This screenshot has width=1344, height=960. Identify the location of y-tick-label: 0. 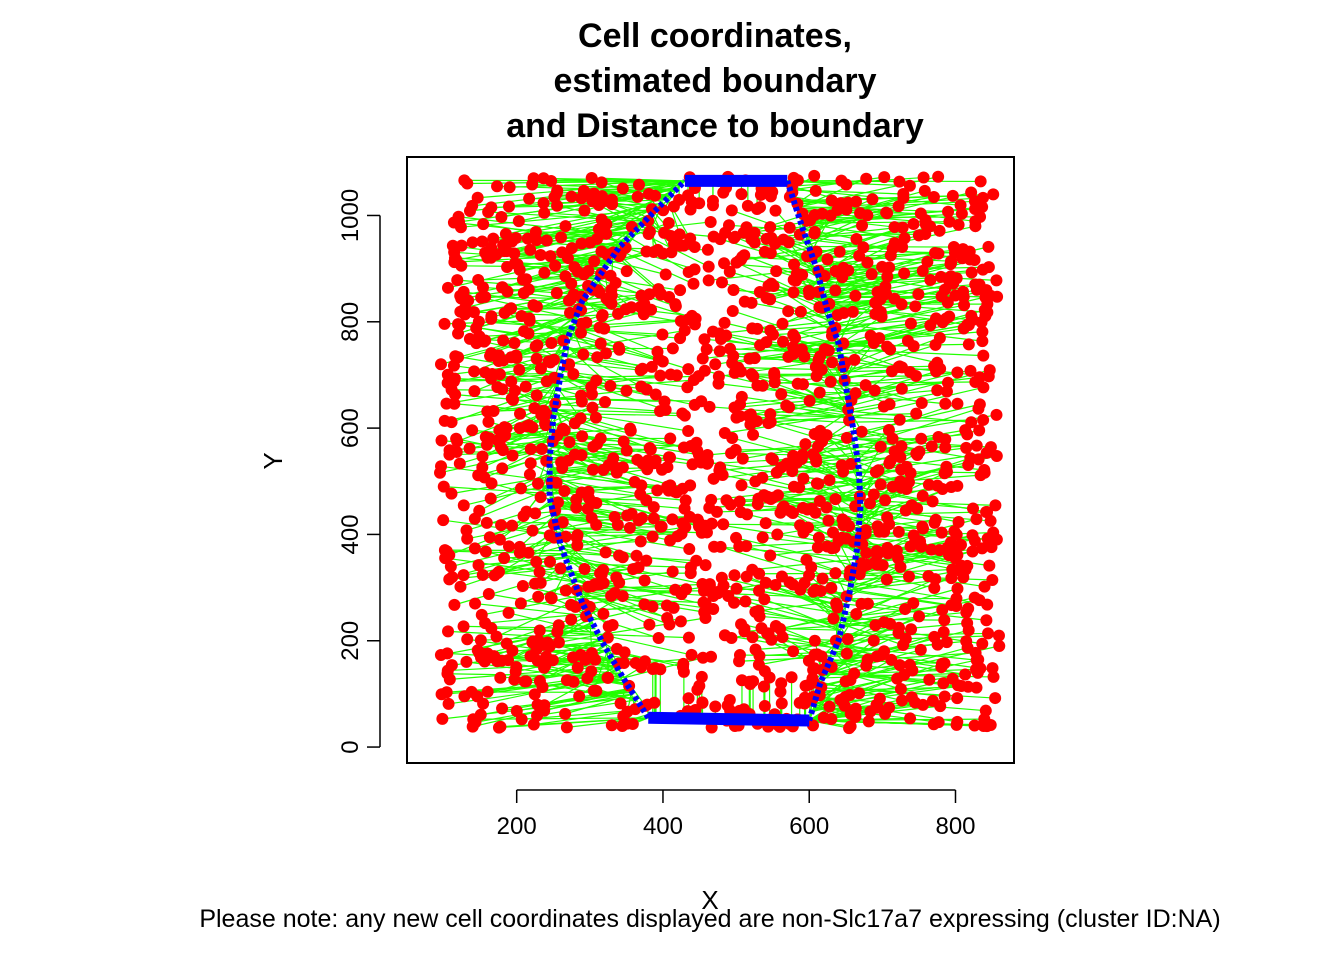
(350, 746).